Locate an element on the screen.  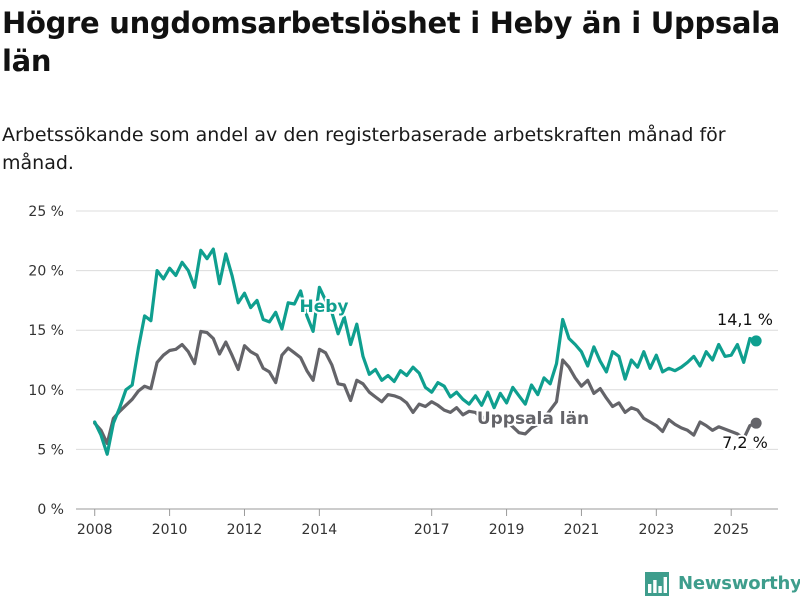
x-tick-label: 2017 is located at coordinates (432, 530).